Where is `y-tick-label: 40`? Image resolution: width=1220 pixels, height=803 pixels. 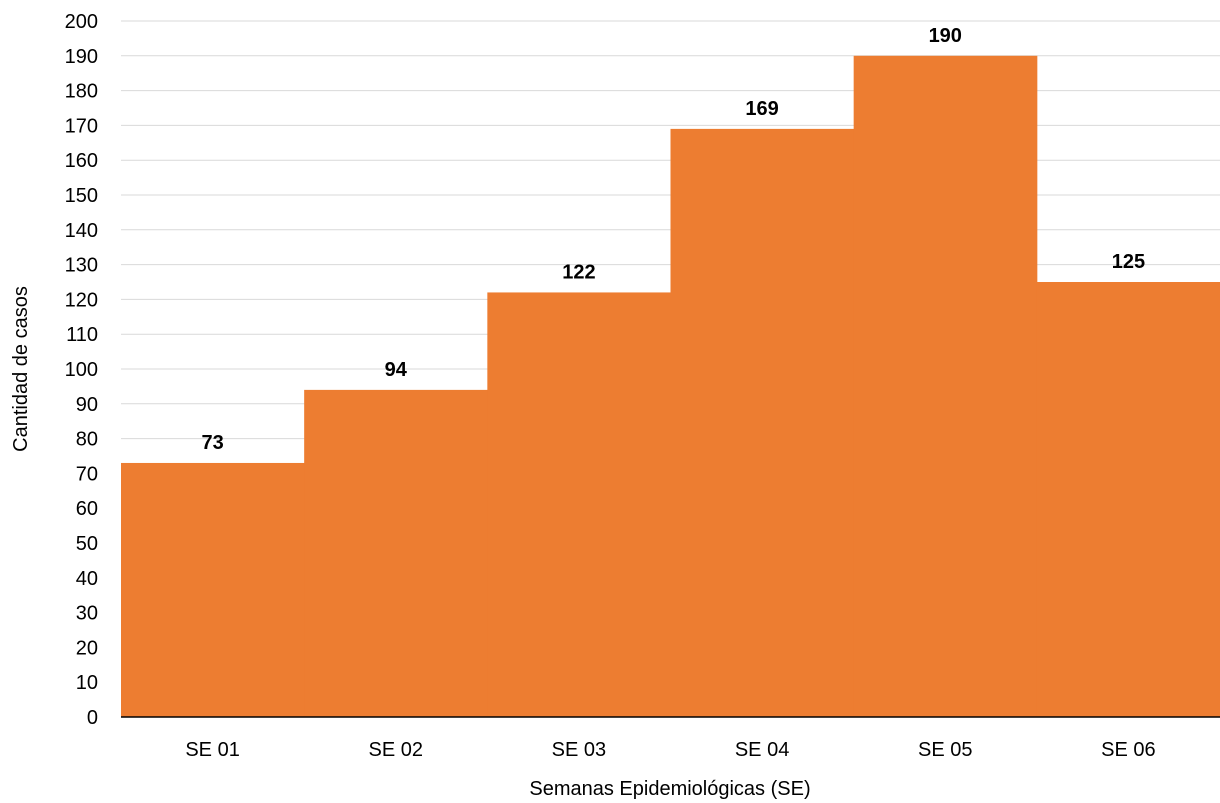 y-tick-label: 40 is located at coordinates (87, 579).